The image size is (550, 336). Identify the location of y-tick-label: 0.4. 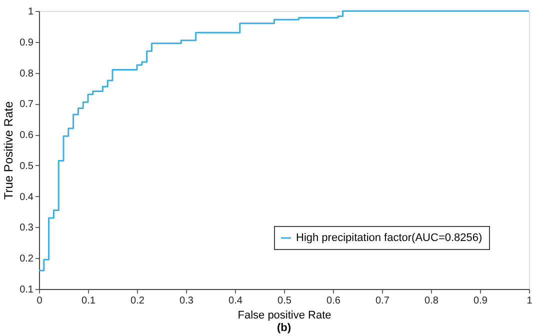
(27, 197).